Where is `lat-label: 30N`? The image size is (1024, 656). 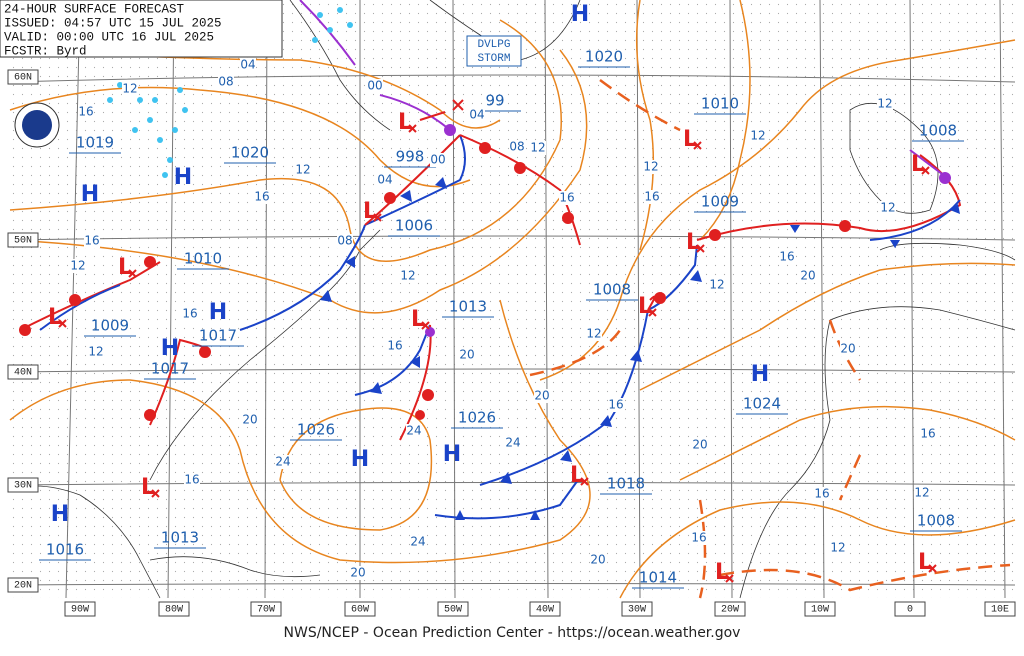
lat-label: 30N is located at coordinates (23, 486).